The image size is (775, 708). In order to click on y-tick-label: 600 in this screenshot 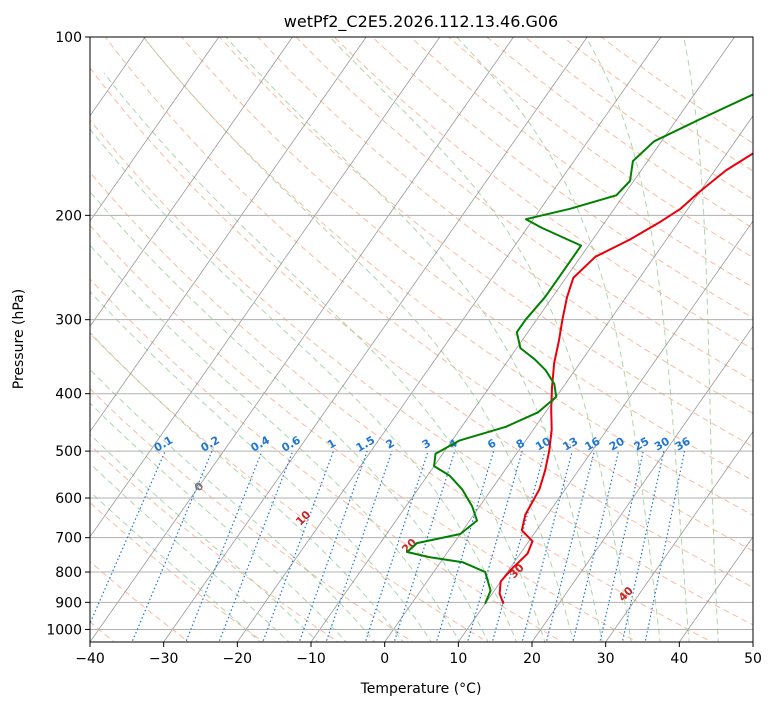, I will do `click(68, 499)`.